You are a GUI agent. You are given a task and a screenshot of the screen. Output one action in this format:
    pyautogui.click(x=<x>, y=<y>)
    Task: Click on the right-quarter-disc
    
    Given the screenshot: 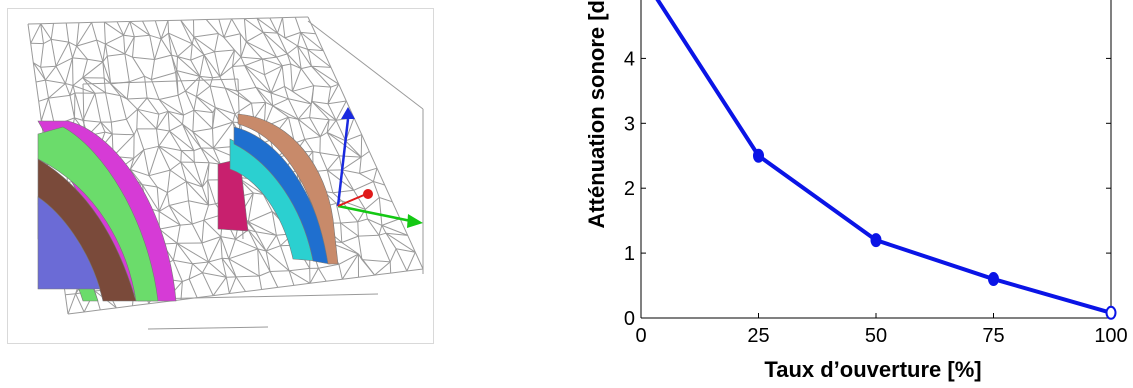 What is the action you would take?
    pyautogui.click(x=278, y=189)
    